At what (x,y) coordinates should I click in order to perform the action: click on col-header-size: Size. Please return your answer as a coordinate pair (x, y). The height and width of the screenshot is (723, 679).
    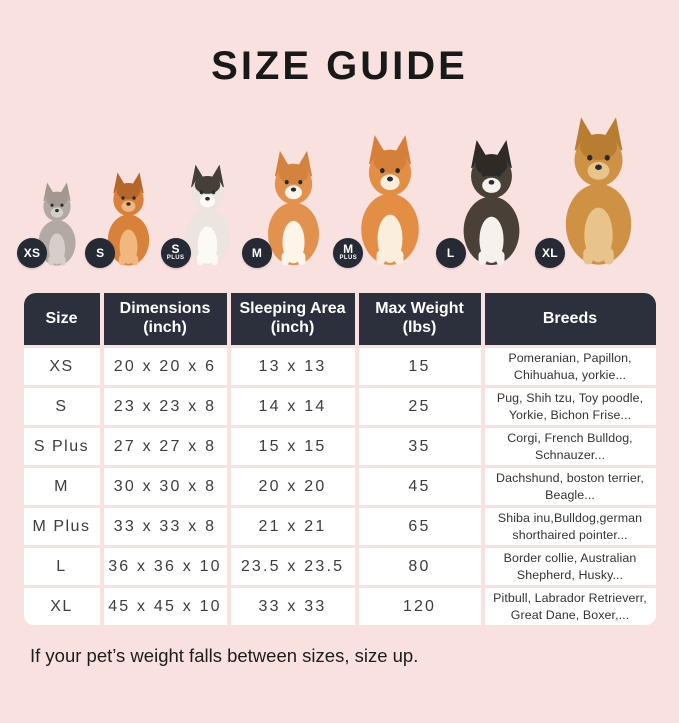
    Looking at the image, I should click on (61, 319).